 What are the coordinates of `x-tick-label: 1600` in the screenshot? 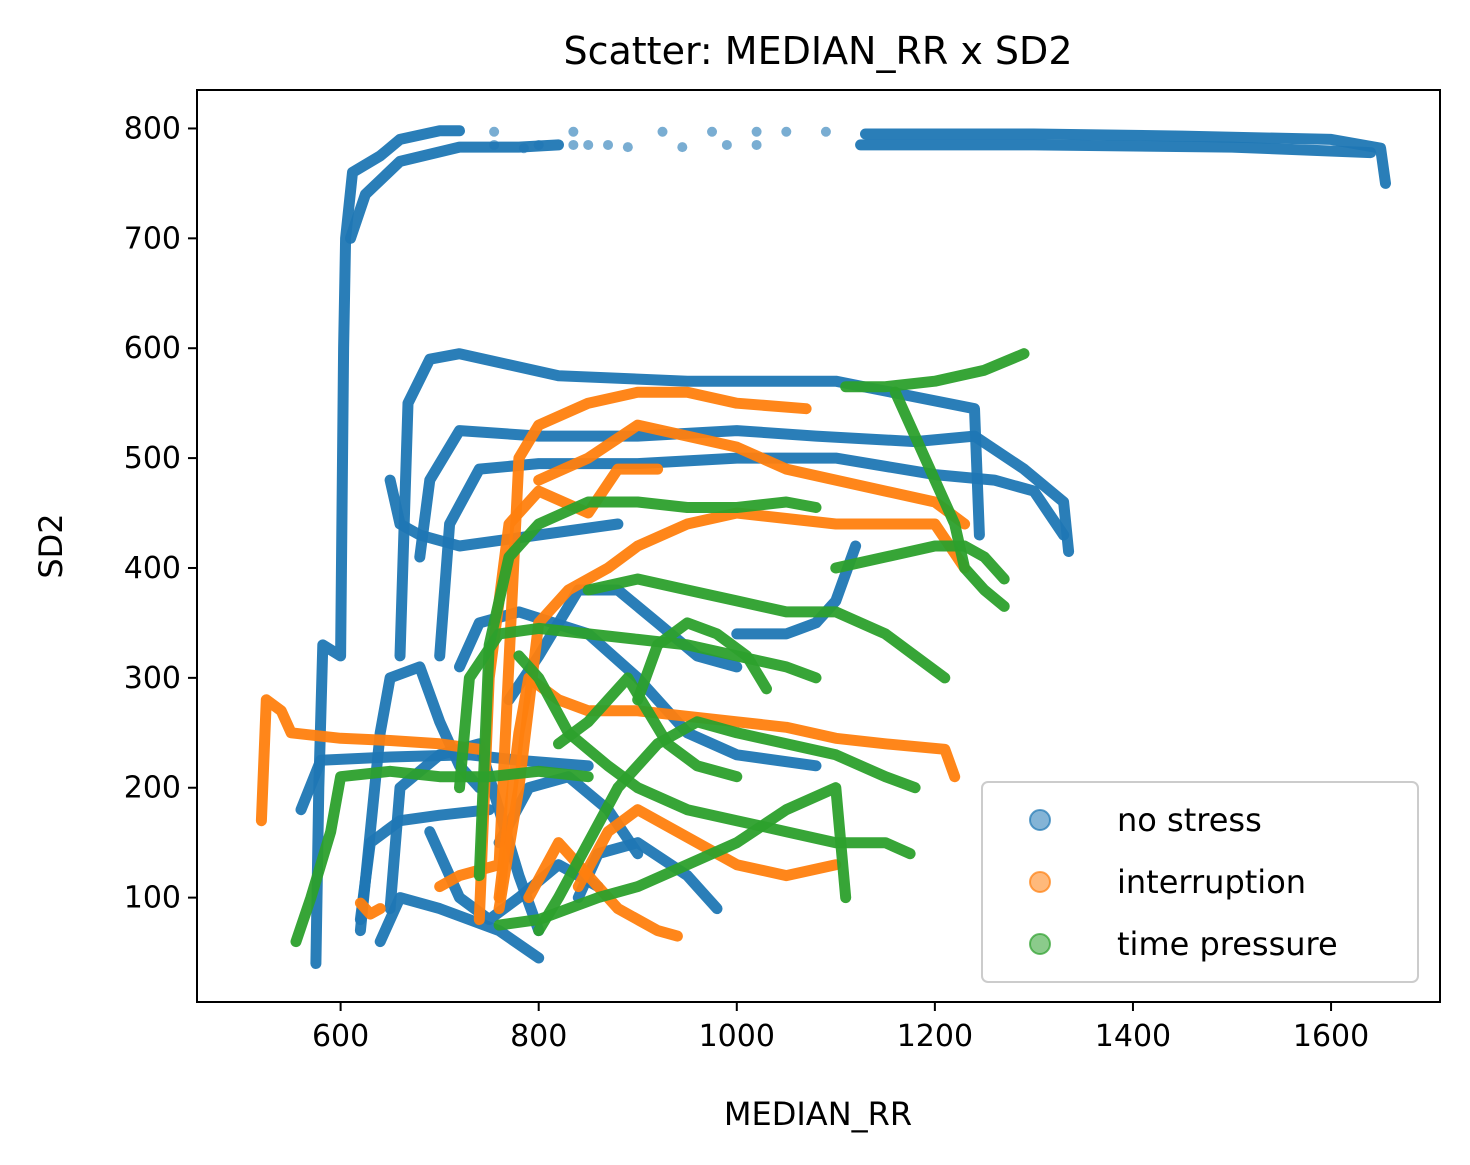 It's located at (1331, 1036).